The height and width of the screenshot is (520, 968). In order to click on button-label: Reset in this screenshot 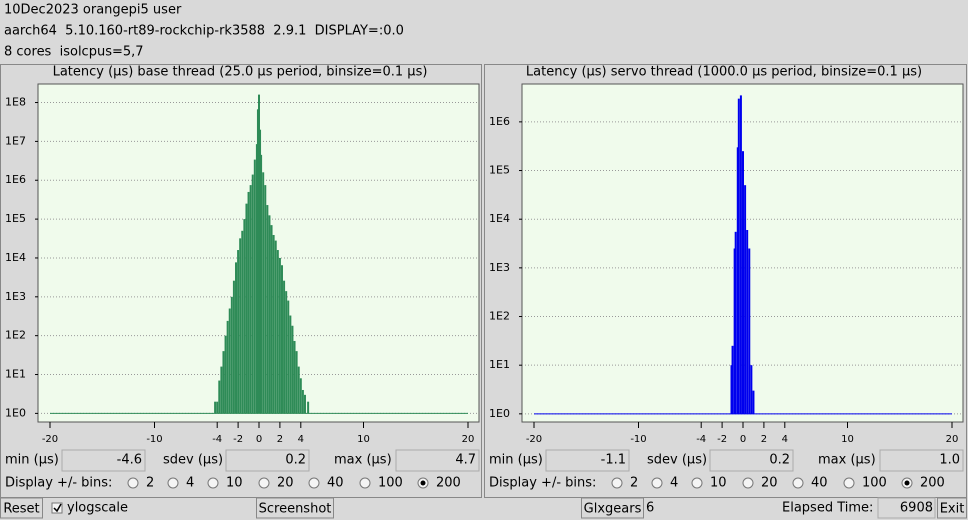, I will do `click(21, 509)`.